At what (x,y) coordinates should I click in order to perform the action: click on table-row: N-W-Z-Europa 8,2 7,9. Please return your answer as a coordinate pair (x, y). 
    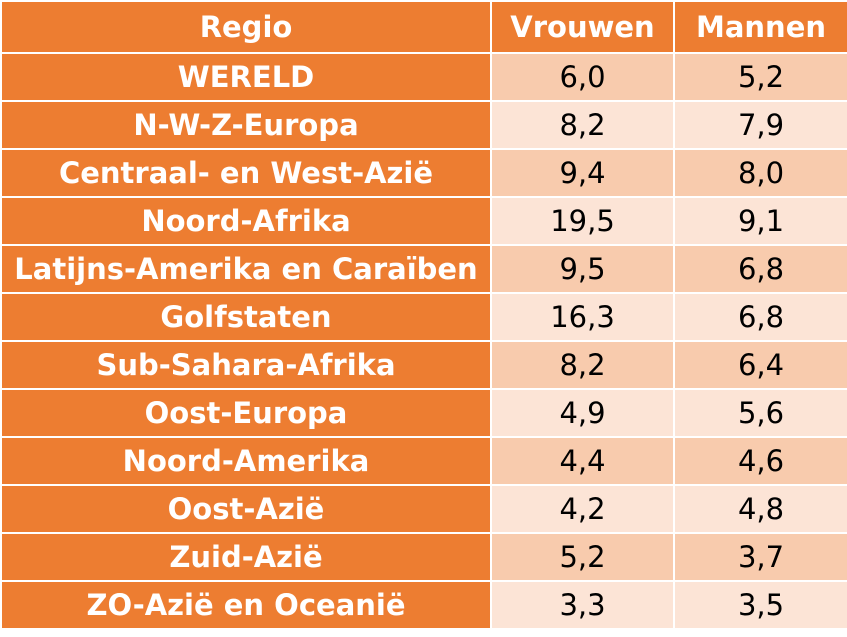
    Looking at the image, I should click on (423, 125).